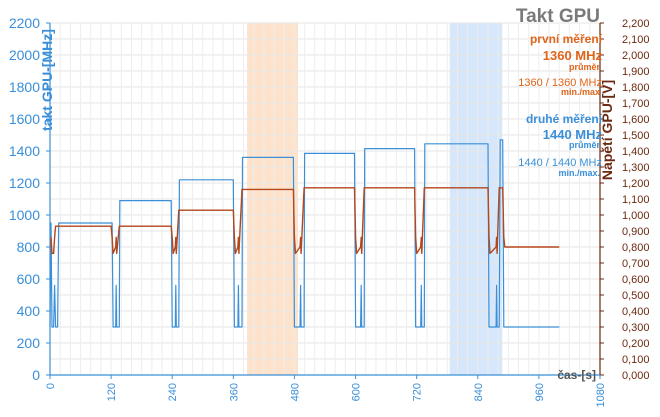 The image size is (660, 417). I want to click on right-axis-title: Napětí GPU-[V], so click(607, 130).